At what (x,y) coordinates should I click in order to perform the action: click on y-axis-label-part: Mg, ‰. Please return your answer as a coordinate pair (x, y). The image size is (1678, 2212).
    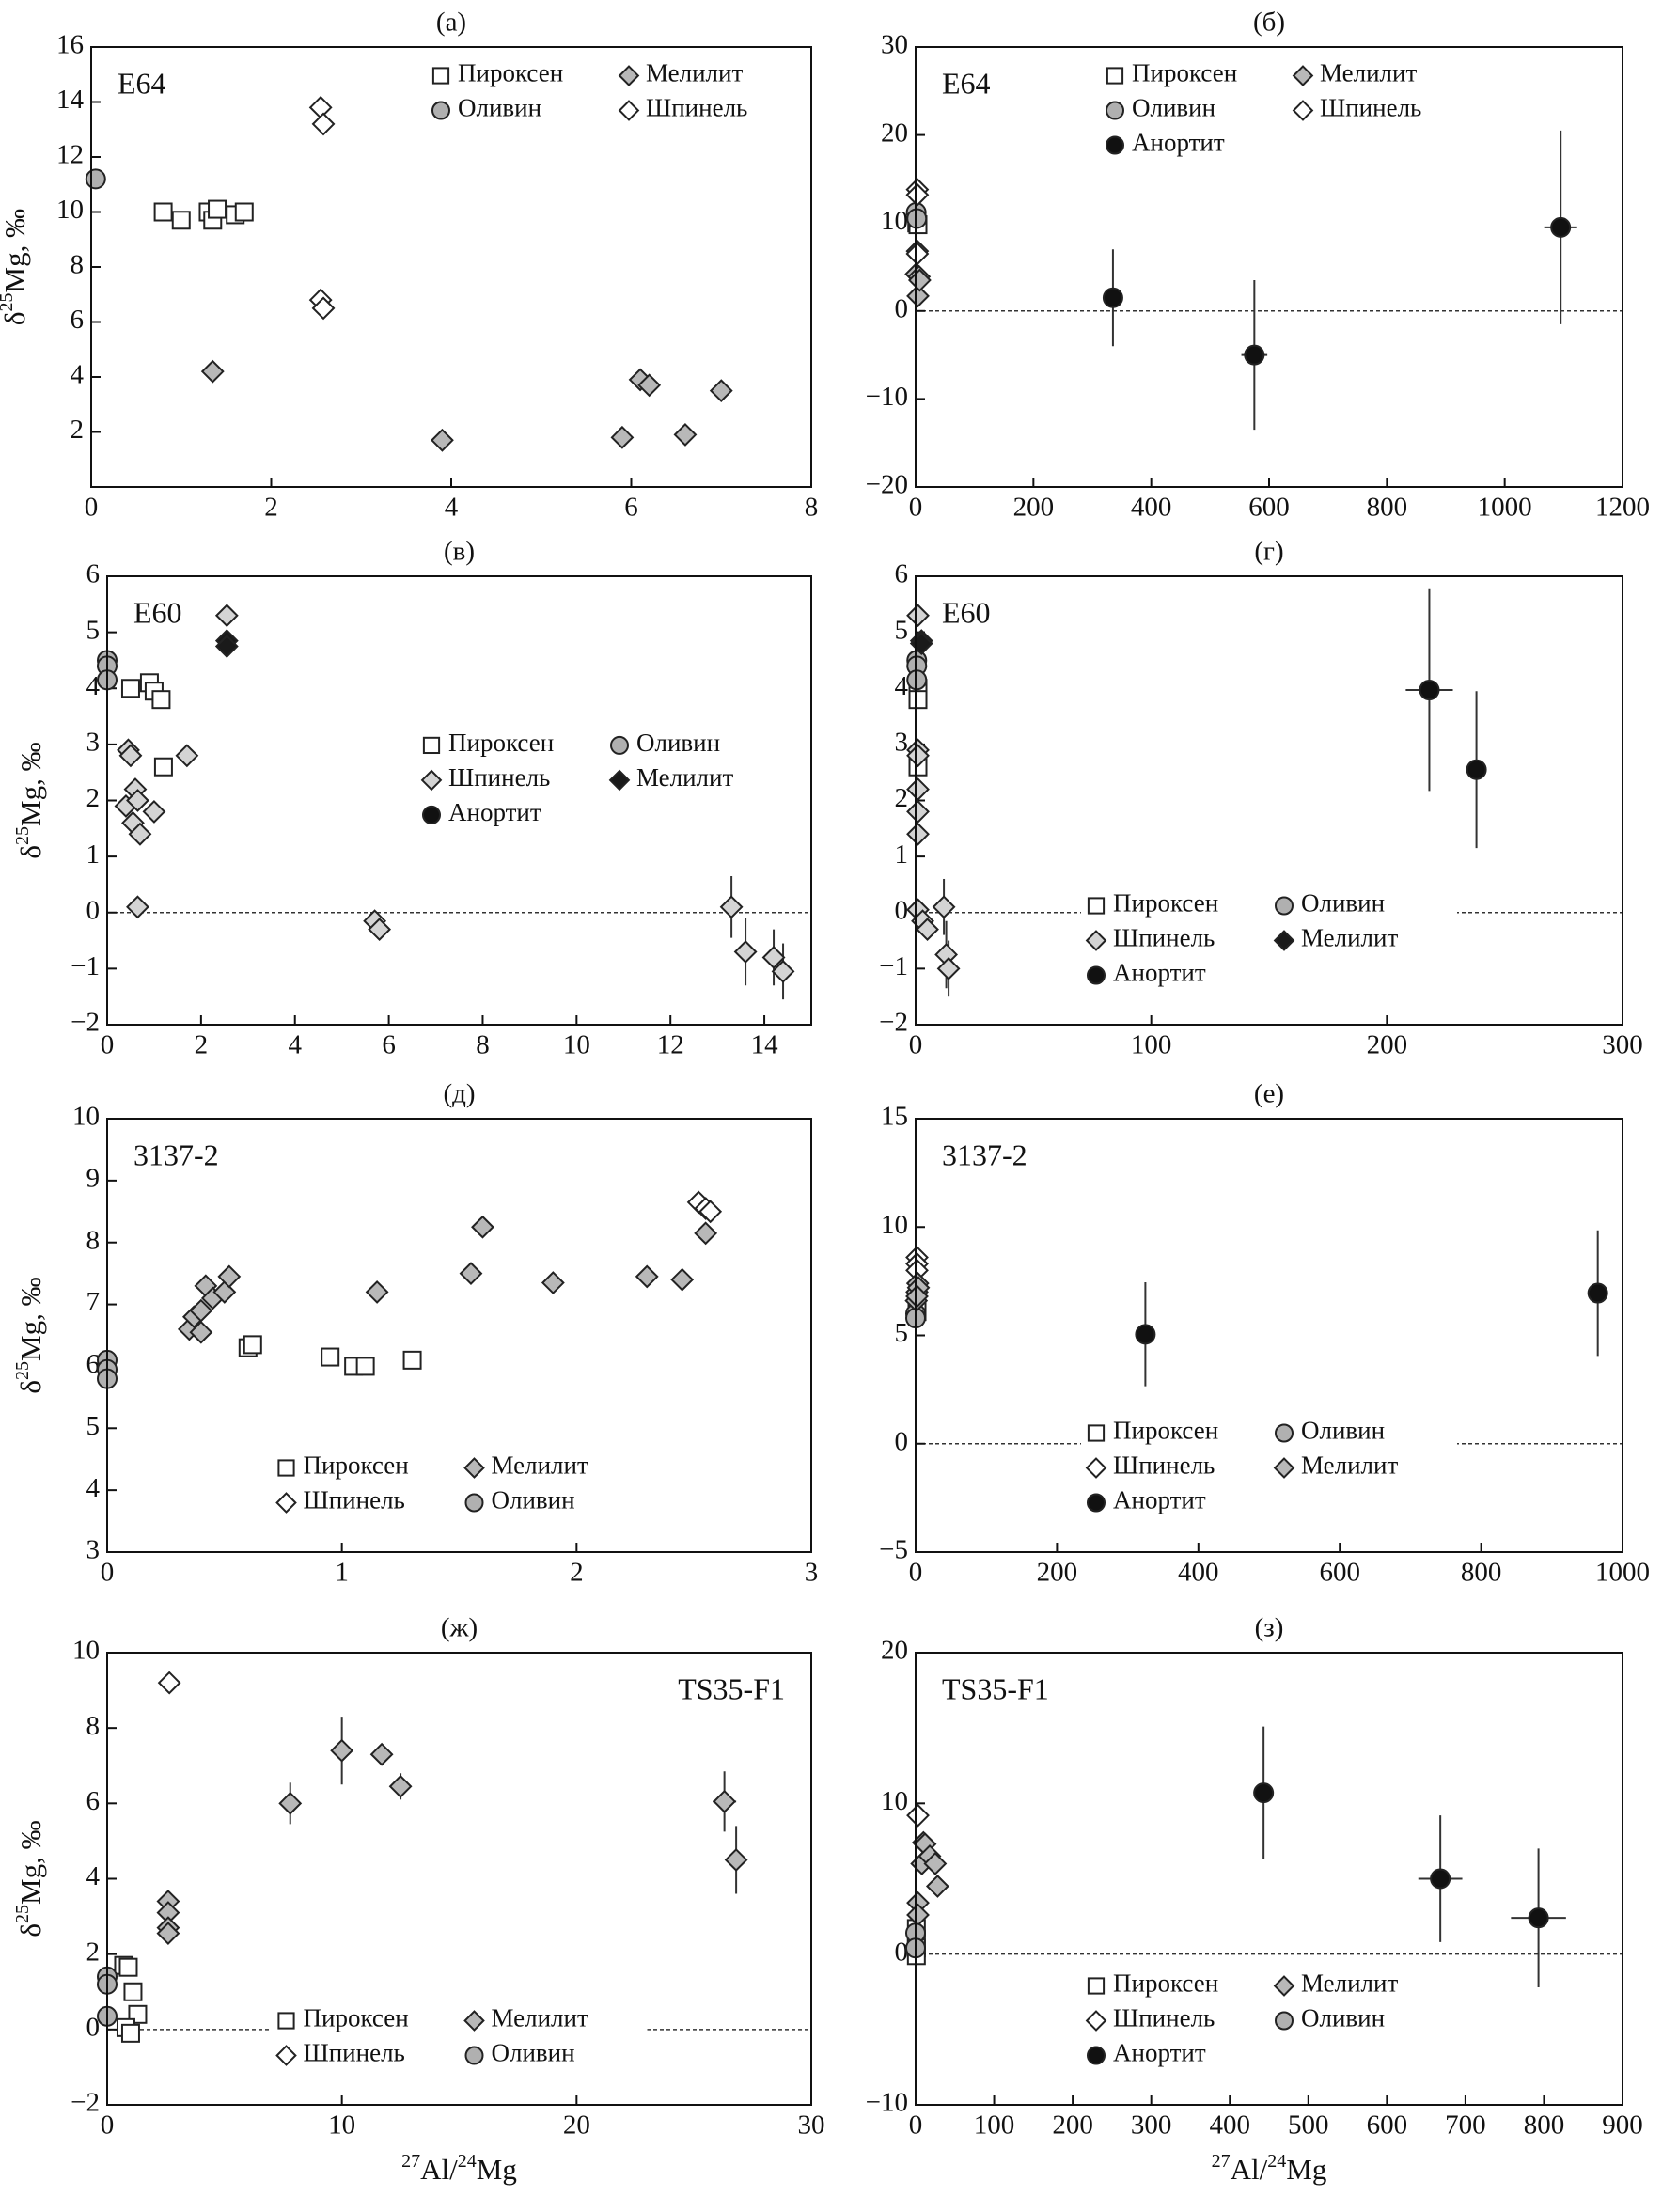
    Looking at the image, I should click on (30, 784).